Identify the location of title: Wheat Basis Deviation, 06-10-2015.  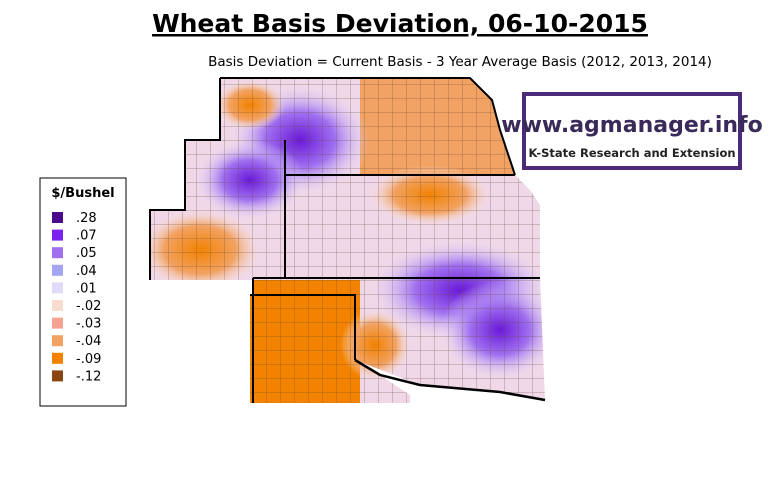
(400, 23).